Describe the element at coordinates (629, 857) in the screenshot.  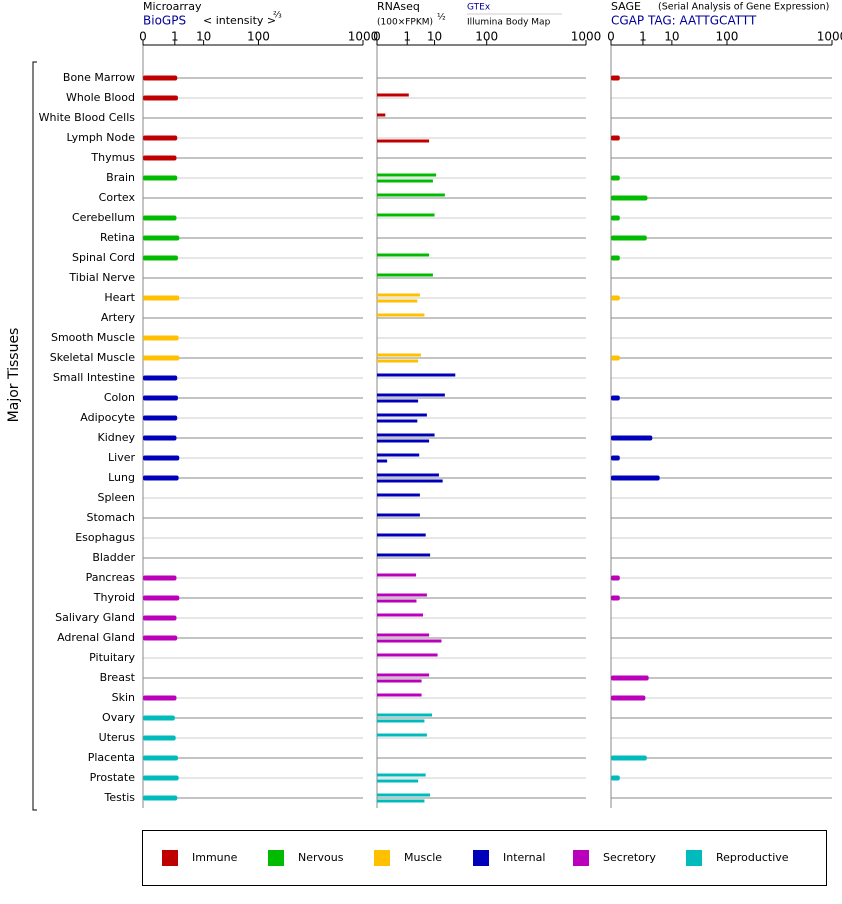
I see `legend-label: Secretory` at that location.